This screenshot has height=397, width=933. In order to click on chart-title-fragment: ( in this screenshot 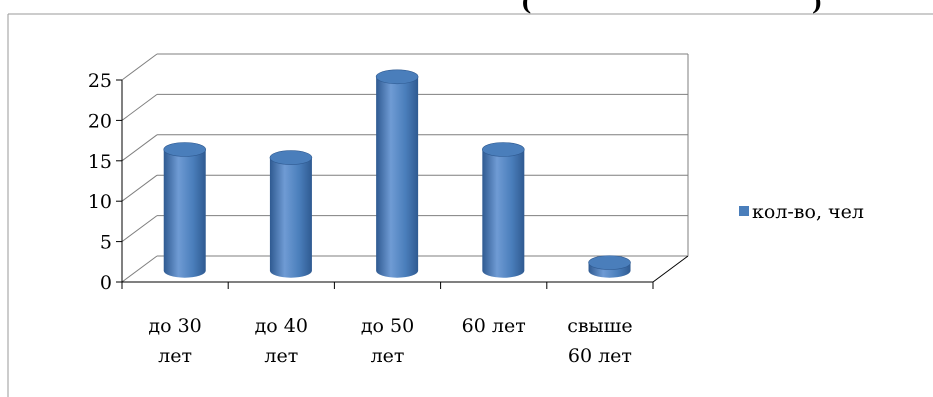, I will do `click(526, 8)`.